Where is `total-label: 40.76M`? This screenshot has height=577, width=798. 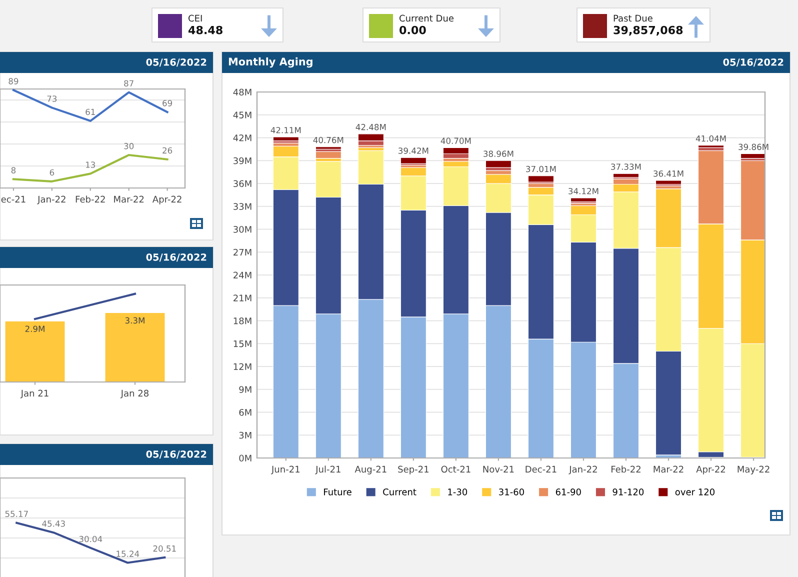
total-label: 40.76M is located at coordinates (328, 140).